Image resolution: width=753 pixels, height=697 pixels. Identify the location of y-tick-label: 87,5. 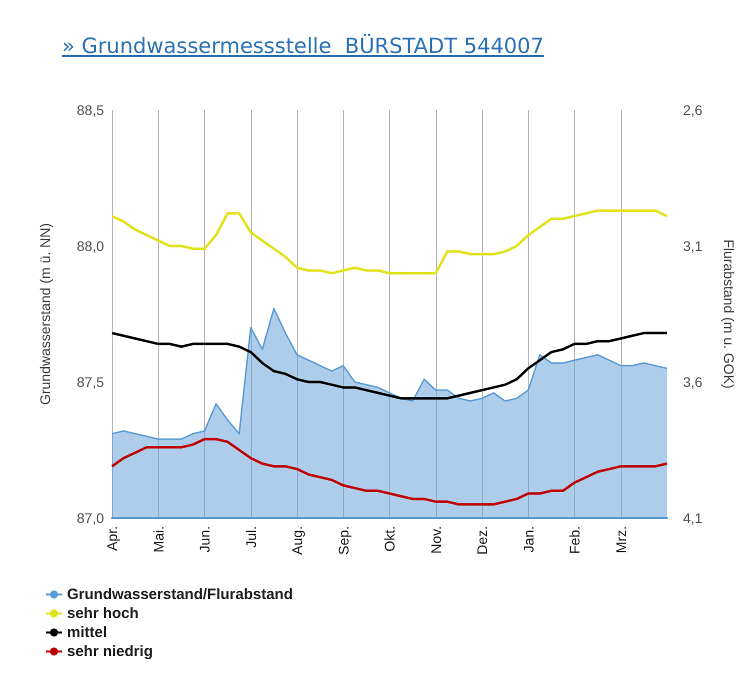
(90, 382).